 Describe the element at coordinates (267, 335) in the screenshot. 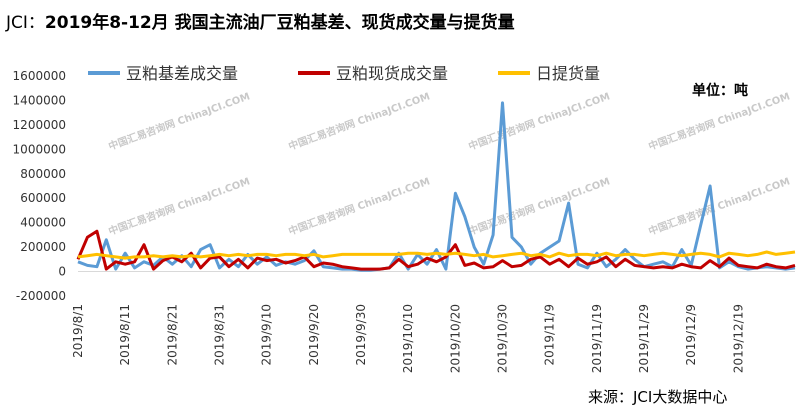

I see `x-tick-label: 2019/9/10` at that location.